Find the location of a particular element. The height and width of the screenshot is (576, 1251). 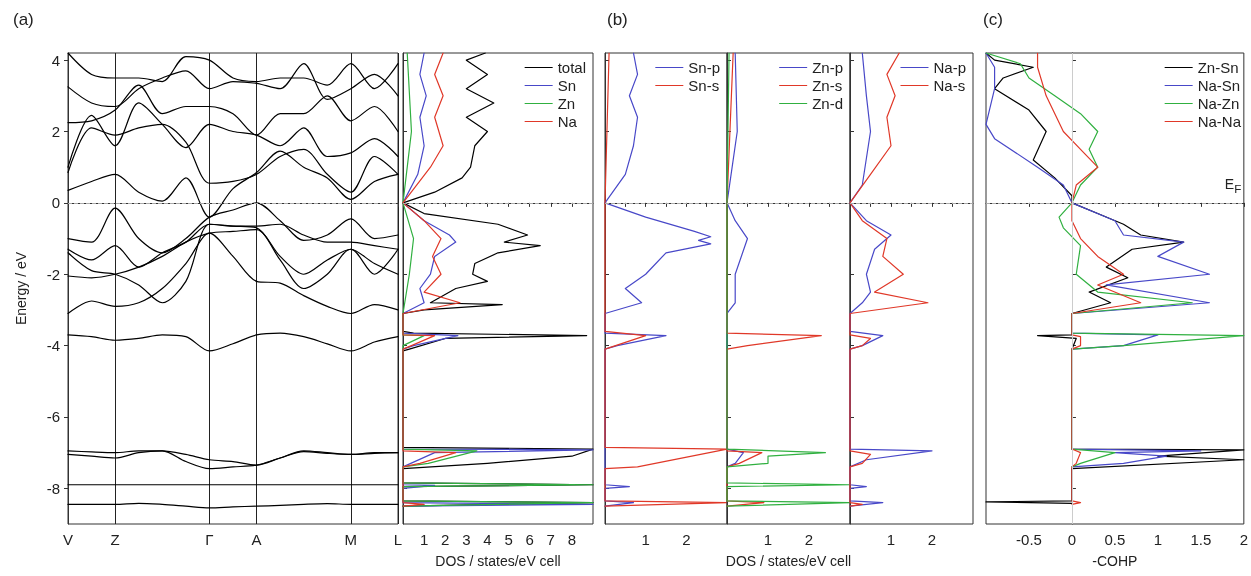

y-tick-label: -4 is located at coordinates (53, 346).